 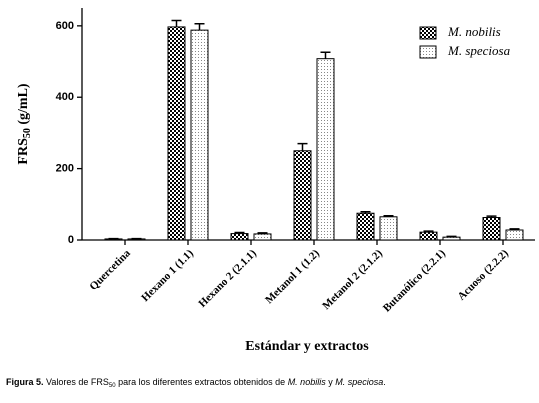 What do you see at coordinates (76, 382) in the screenshot?
I see `caption-part: Valores de FRS` at bounding box center [76, 382].